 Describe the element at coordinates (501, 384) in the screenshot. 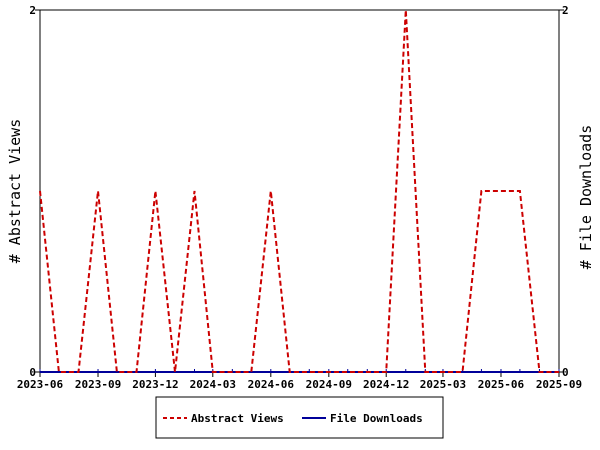

I see `x-tick-label: 2025-06` at that location.